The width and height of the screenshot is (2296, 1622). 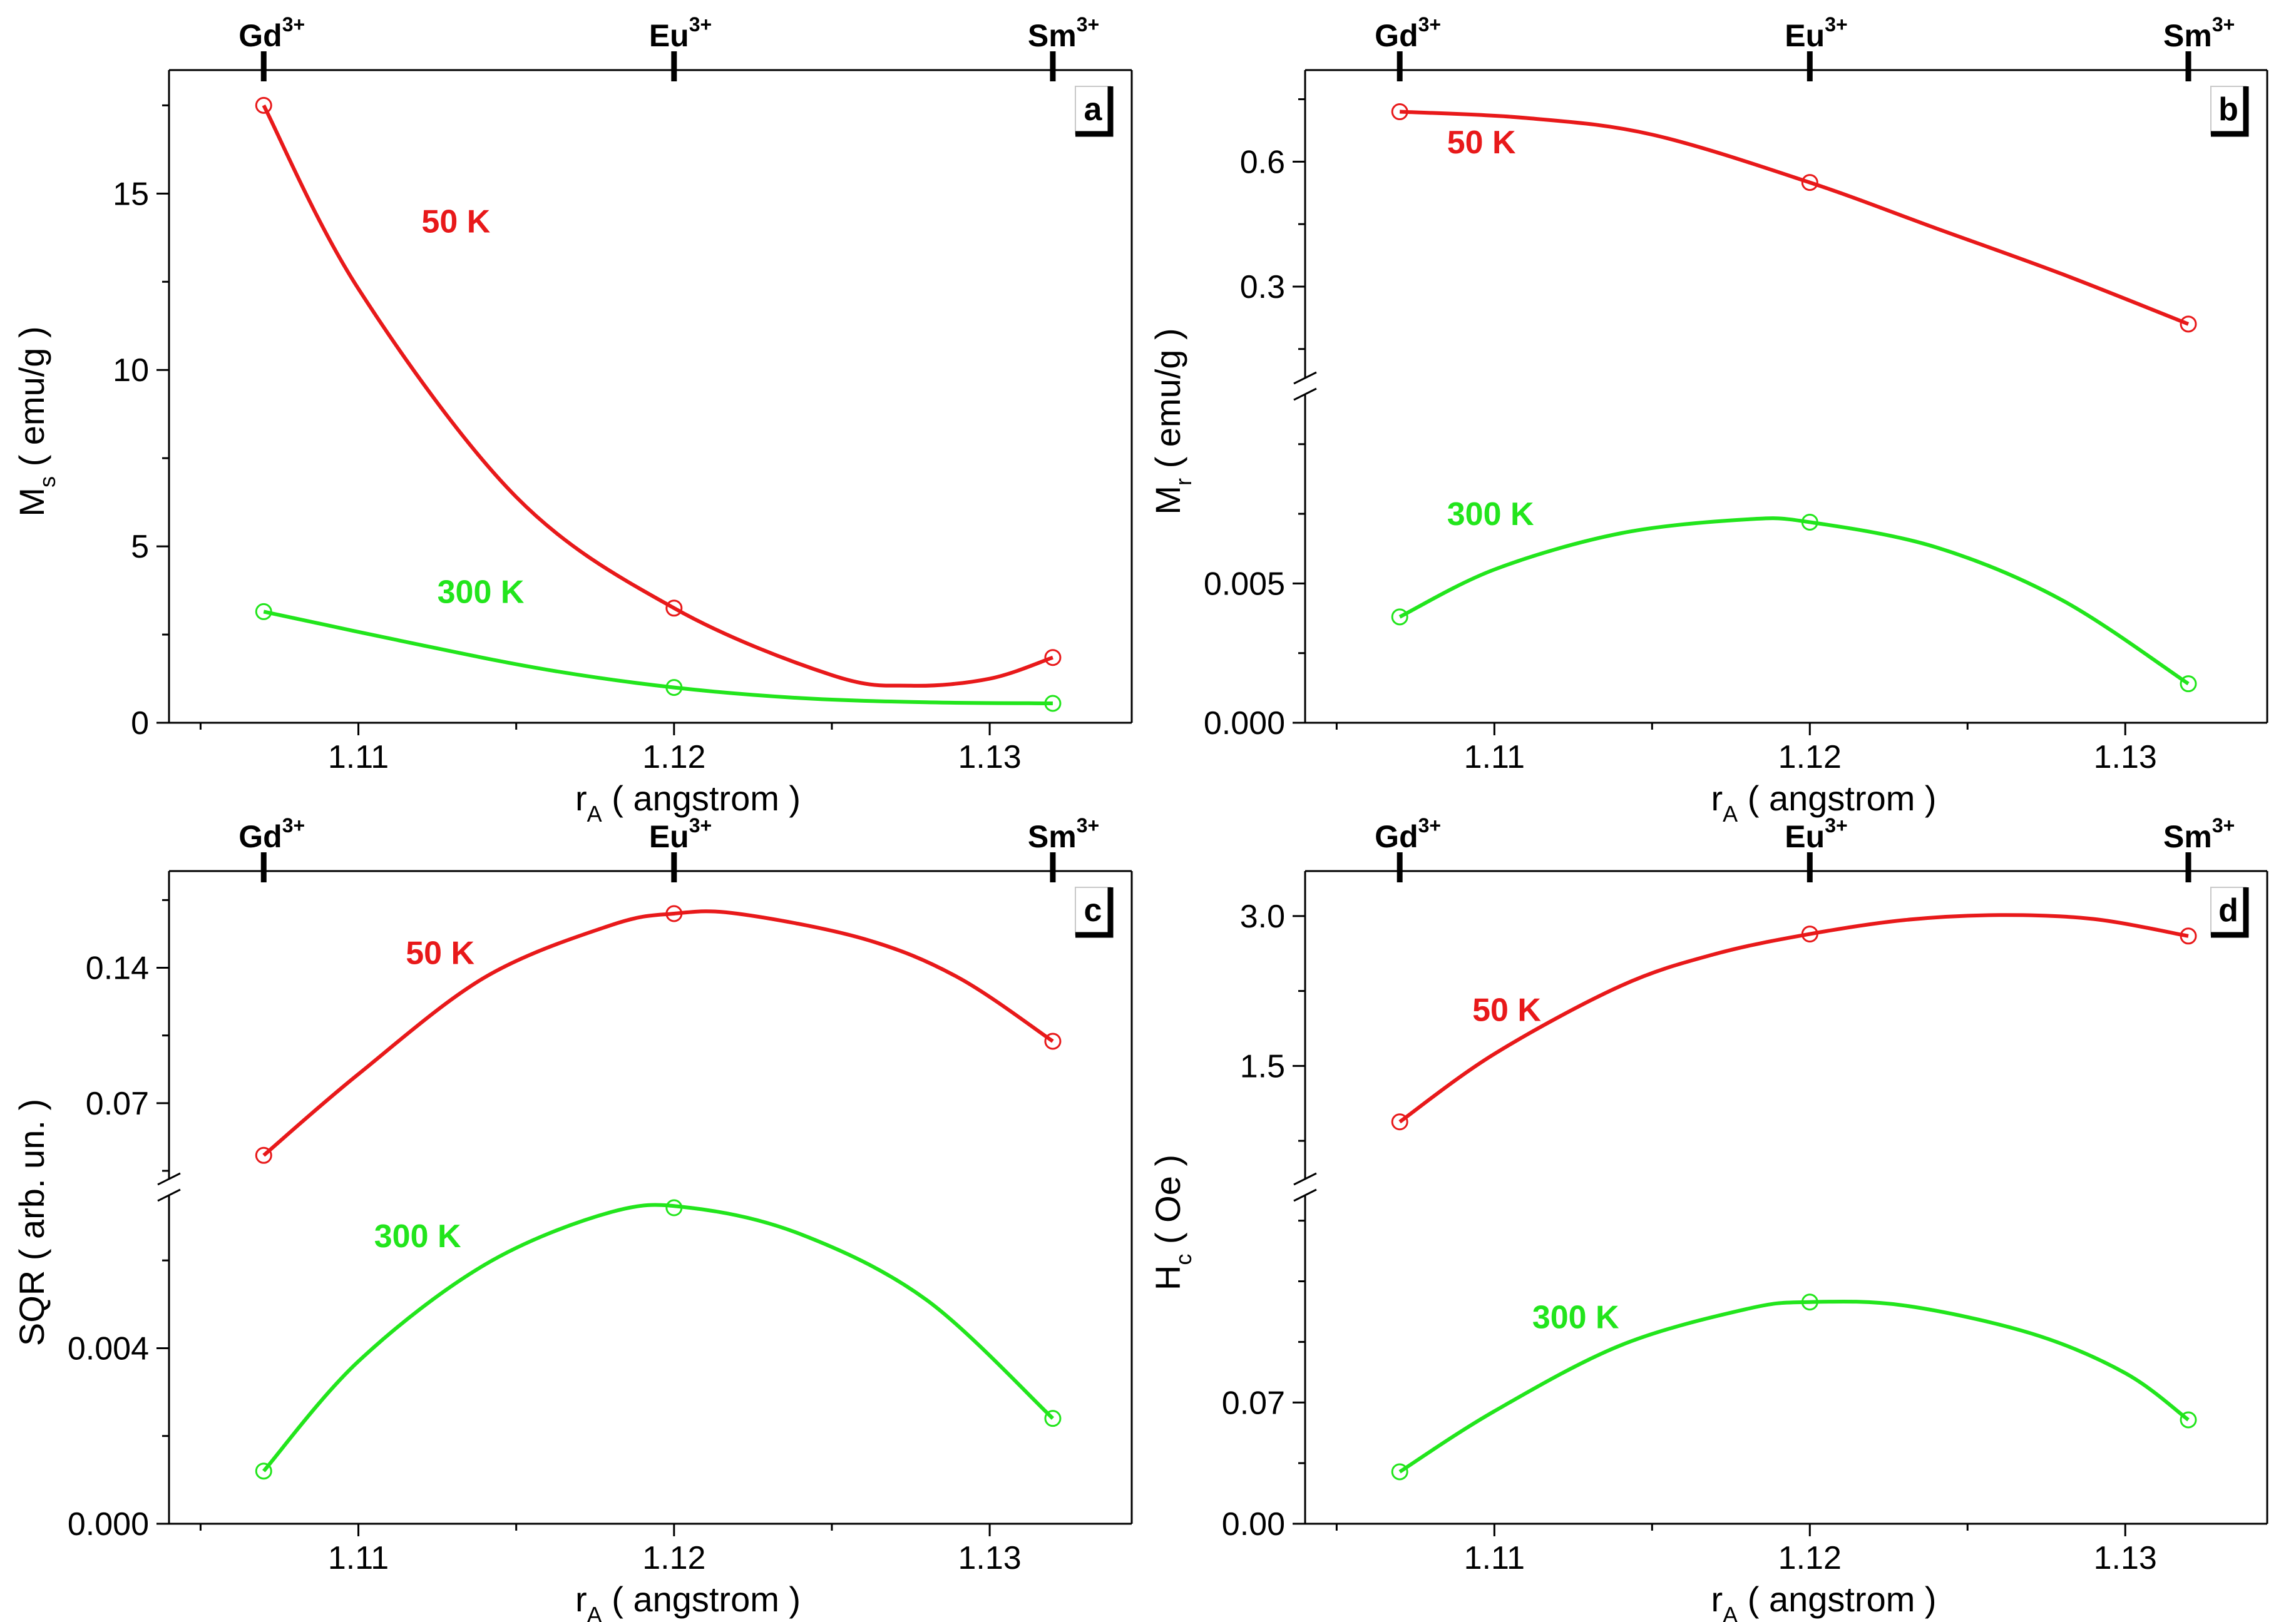 I want to click on panel-letter: a, so click(x=1094, y=109).